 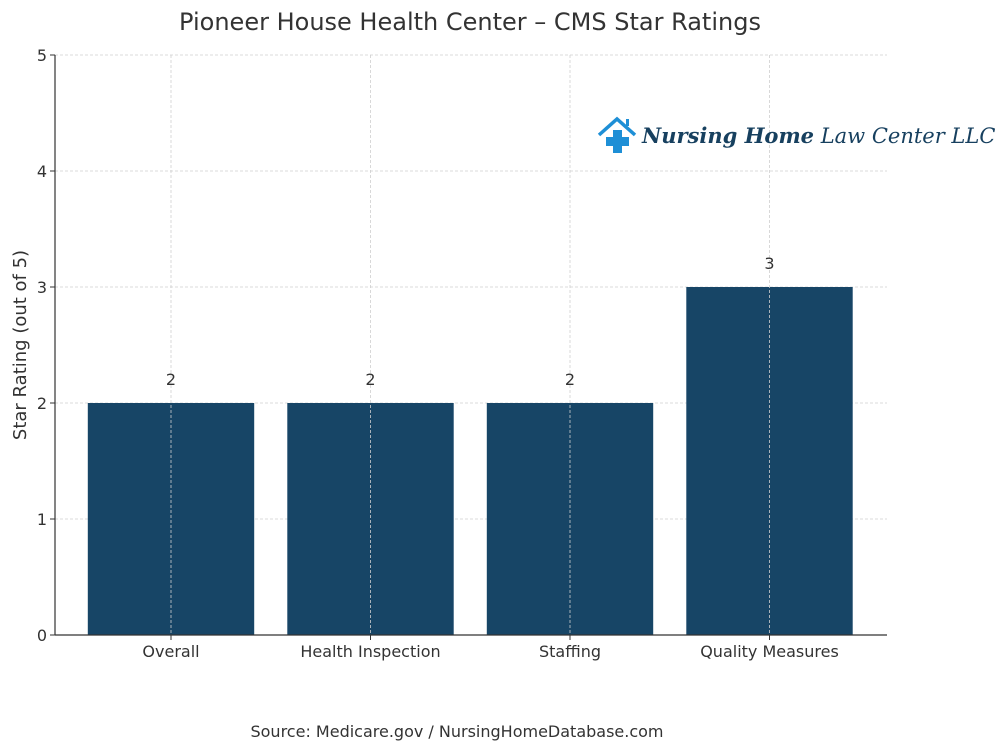 I want to click on x-tick-label: Staffing, so click(x=570, y=651).